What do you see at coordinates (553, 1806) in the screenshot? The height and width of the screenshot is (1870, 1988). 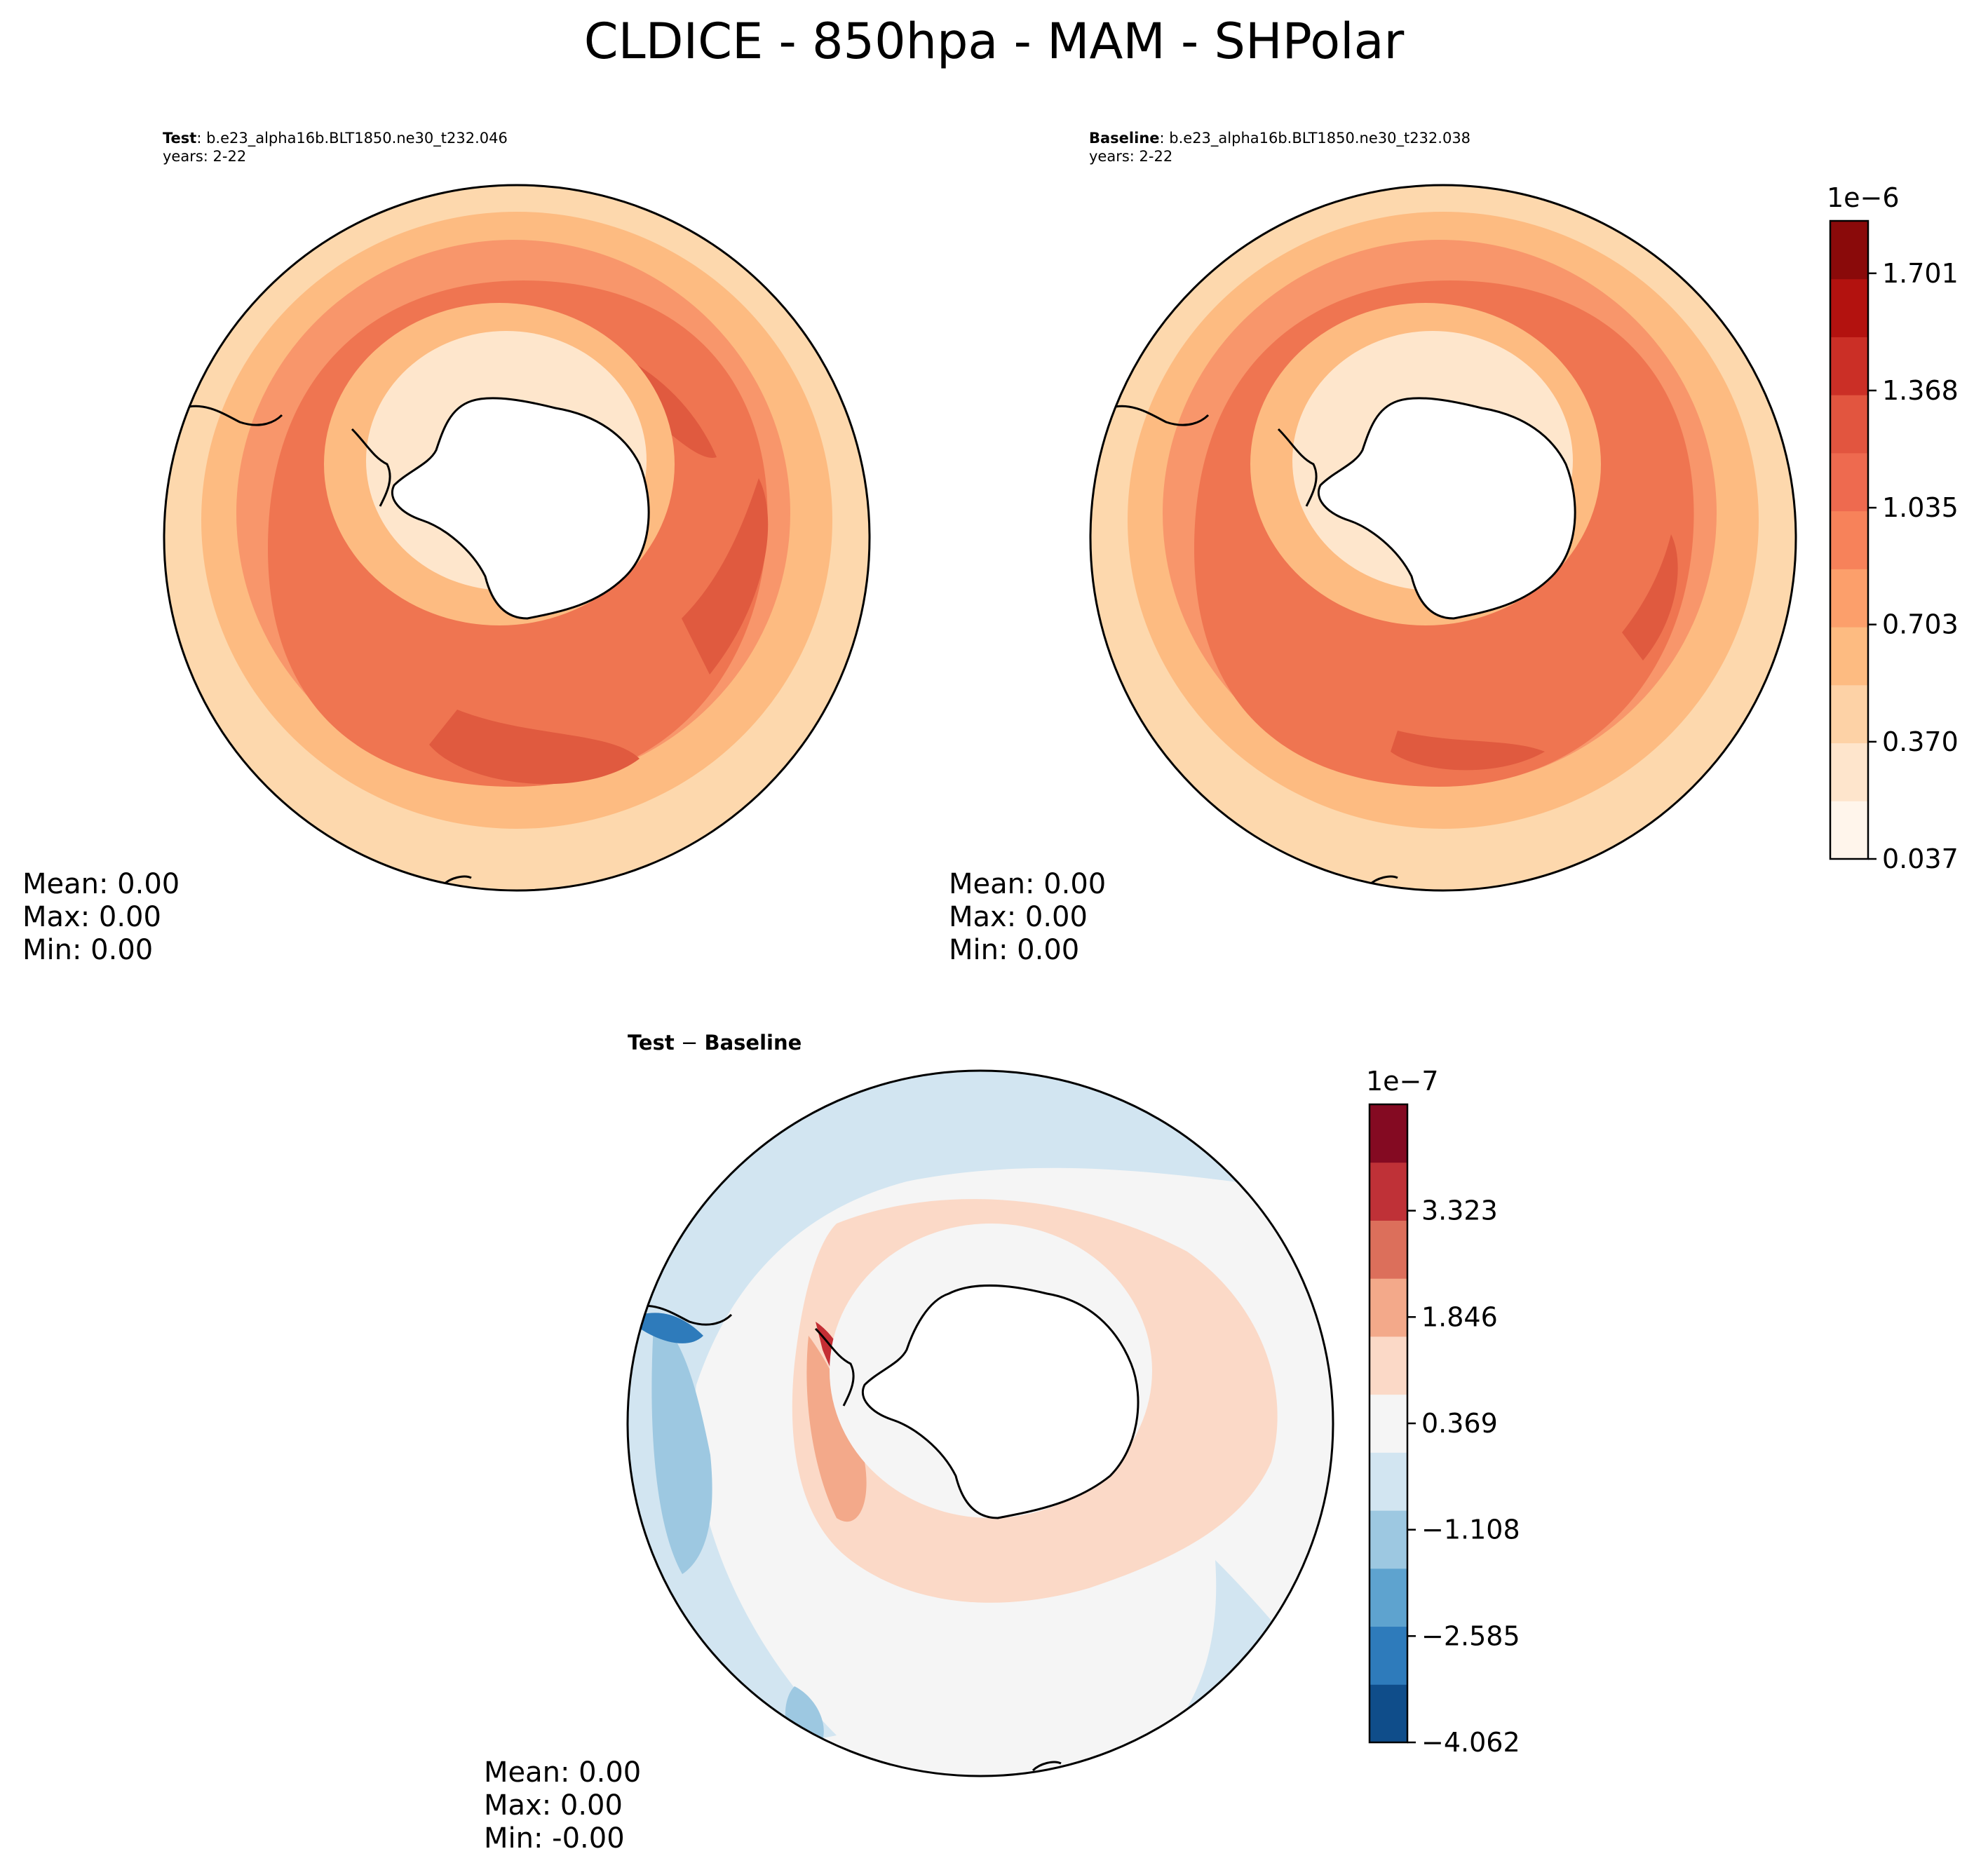 I see `diff-max: Max: 0.00` at bounding box center [553, 1806].